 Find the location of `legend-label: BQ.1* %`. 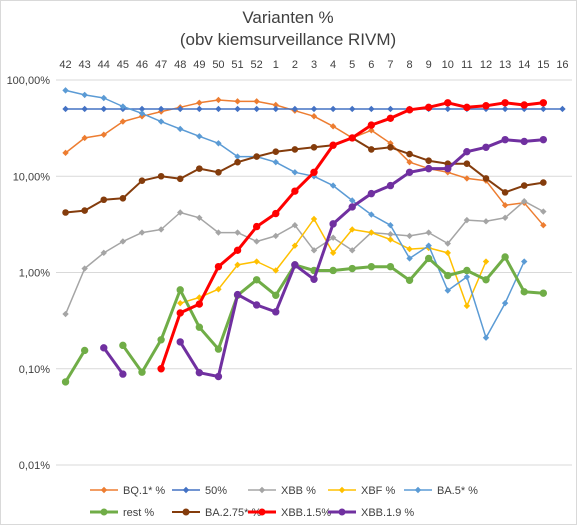

legend-label: BQ.1* % is located at coordinates (144, 491).